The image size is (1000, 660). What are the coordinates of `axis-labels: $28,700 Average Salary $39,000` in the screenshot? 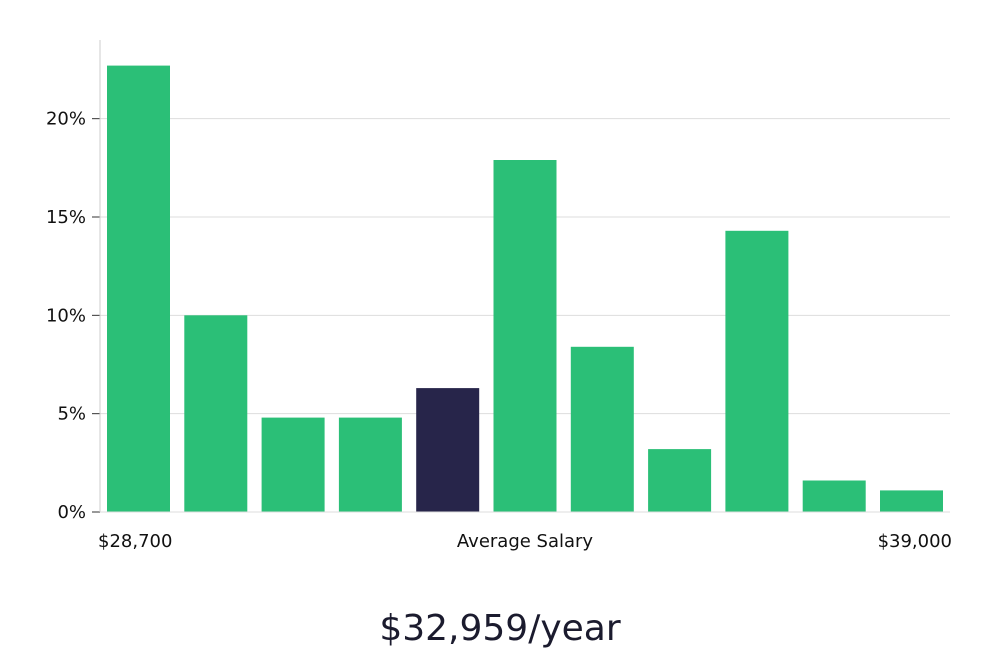 It's located at (525, 541).